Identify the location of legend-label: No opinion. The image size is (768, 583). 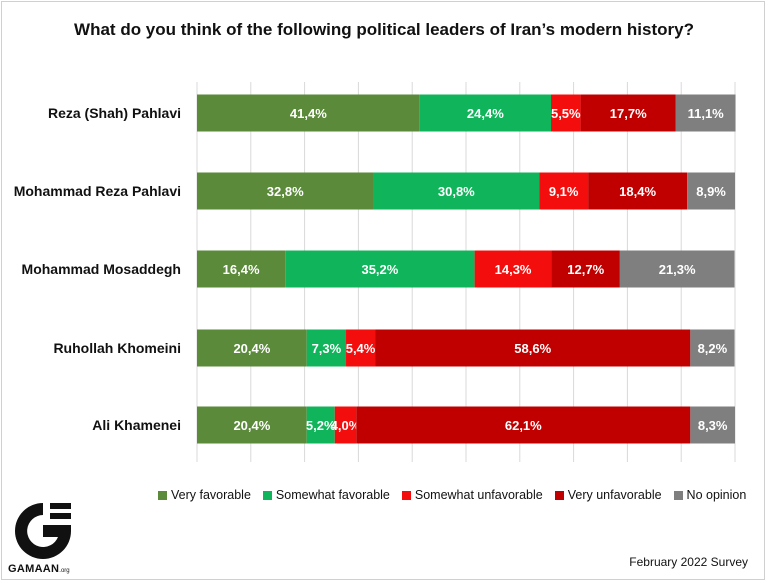
(716, 495).